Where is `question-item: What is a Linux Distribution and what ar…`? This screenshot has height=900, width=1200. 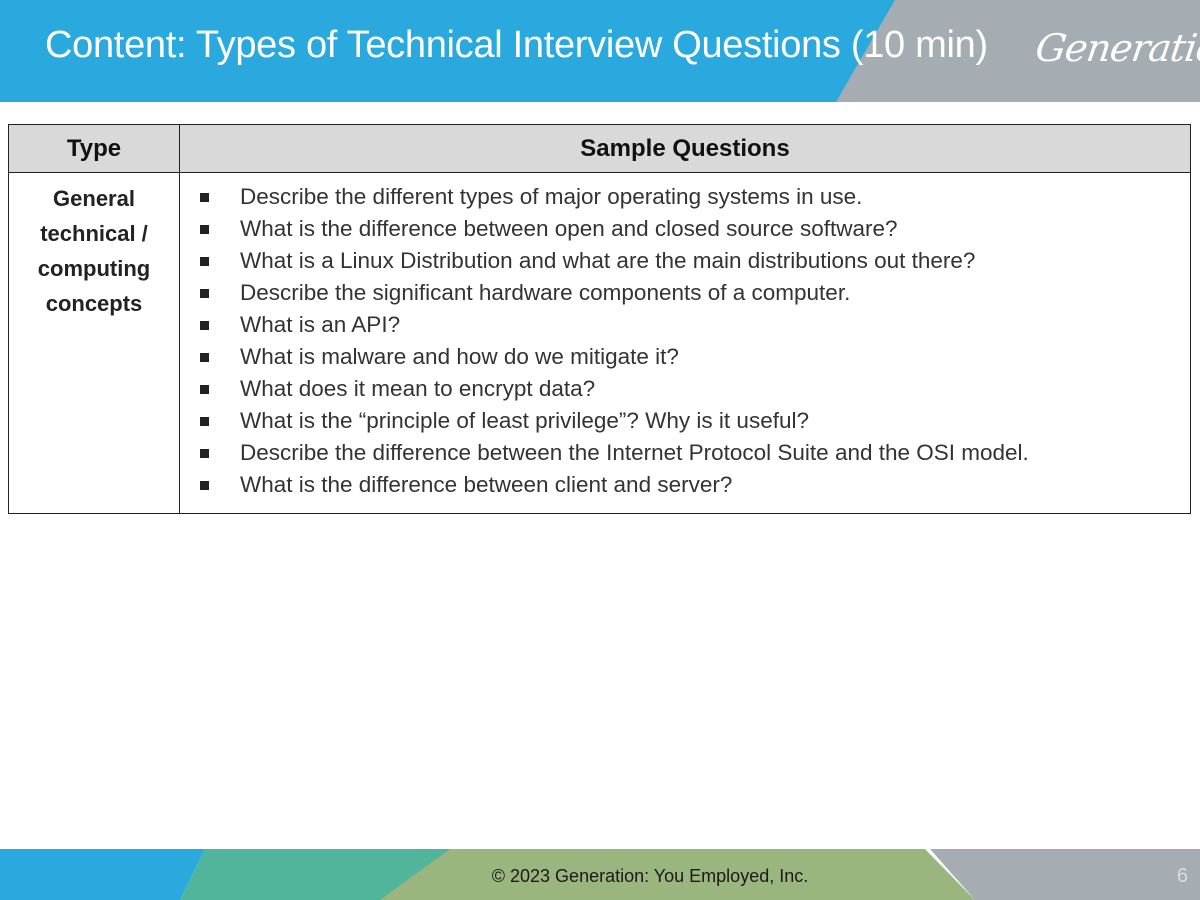 question-item: What is a Linux Distribution and what ar… is located at coordinates (685, 261).